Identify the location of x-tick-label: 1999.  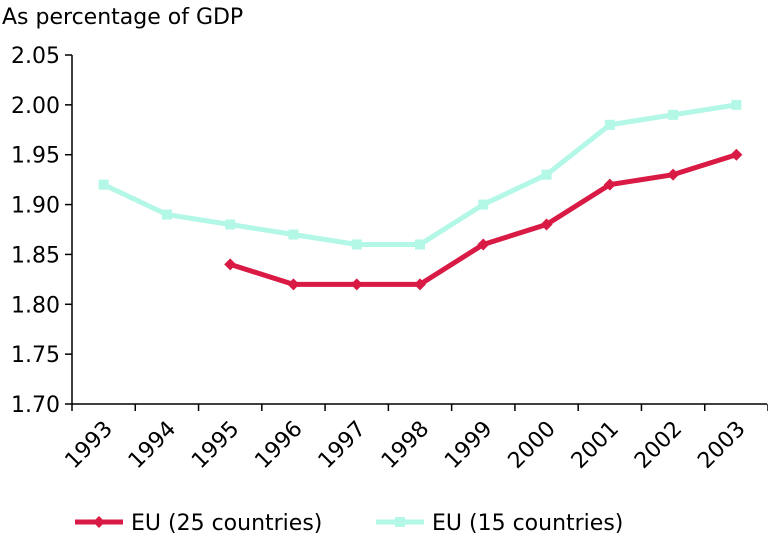
(468, 445).